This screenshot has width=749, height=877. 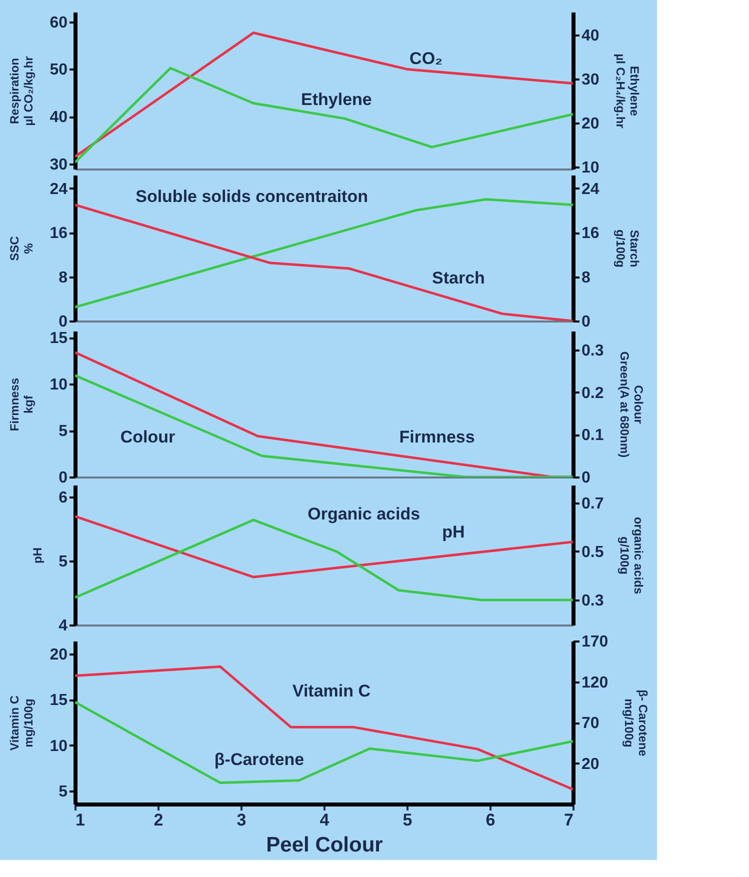 I want to click on x-axis-title: Peel Colour, so click(x=324, y=845).